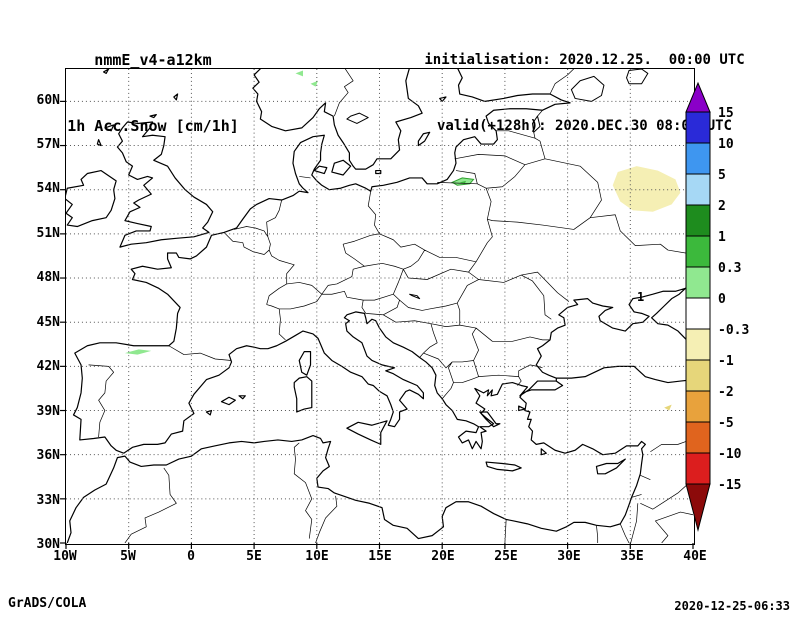  What do you see at coordinates (726, 144) in the screenshot?
I see `colorbar-label: 10` at bounding box center [726, 144].